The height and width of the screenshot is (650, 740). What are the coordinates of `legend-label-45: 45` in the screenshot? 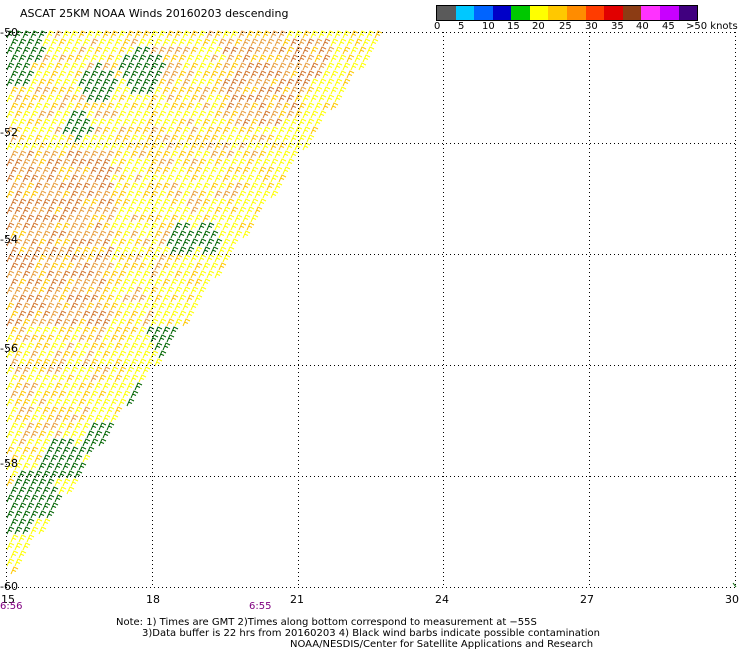 It's located at (668, 26).